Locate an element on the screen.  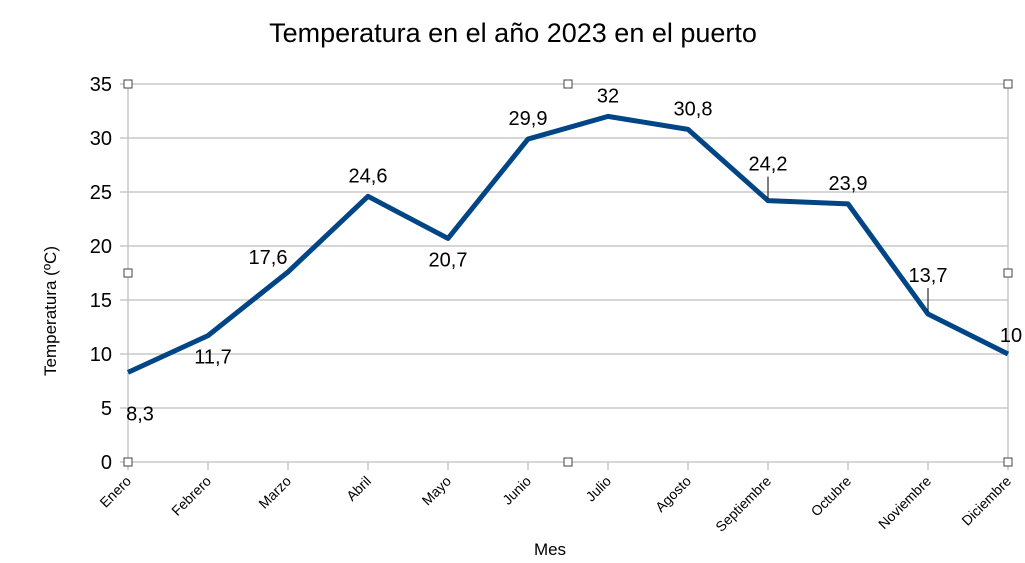
y-axis-ticks: 0 5 10 15 20 25 30 35 is located at coordinates (101, 274).